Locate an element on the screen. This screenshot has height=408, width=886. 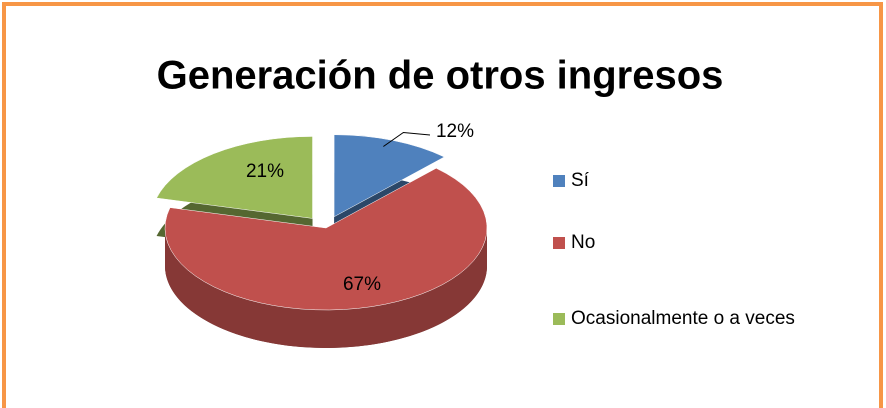
data-label: 67% is located at coordinates (362, 284).